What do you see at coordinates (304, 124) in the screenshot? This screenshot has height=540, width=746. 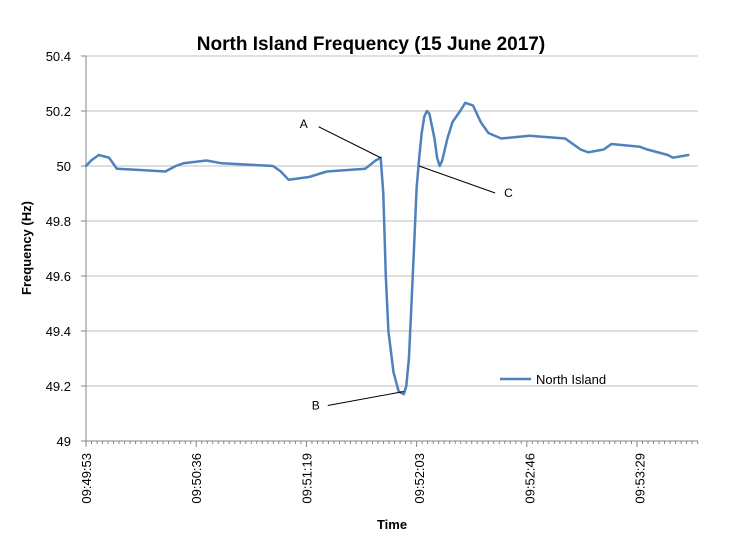 I see `annotation-label-a: A` at bounding box center [304, 124].